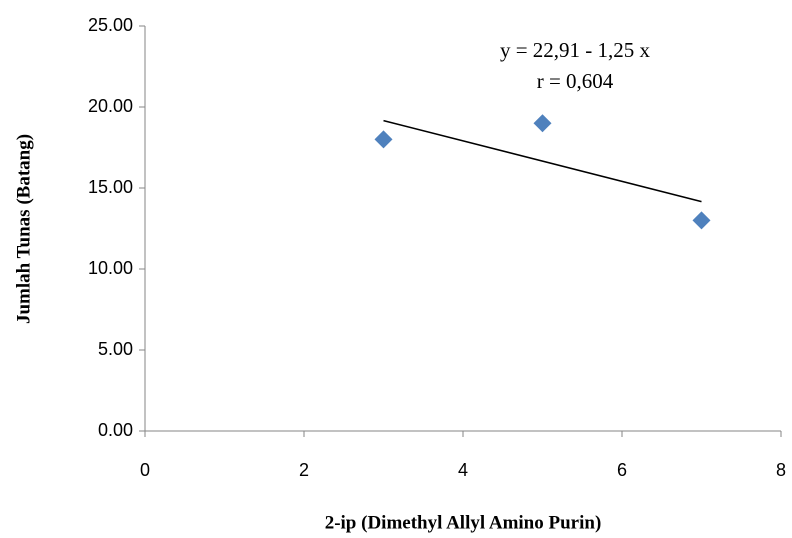 This screenshot has height=538, width=792. Describe the element at coordinates (781, 470) in the screenshot. I see `x-tick-label: 8` at that location.